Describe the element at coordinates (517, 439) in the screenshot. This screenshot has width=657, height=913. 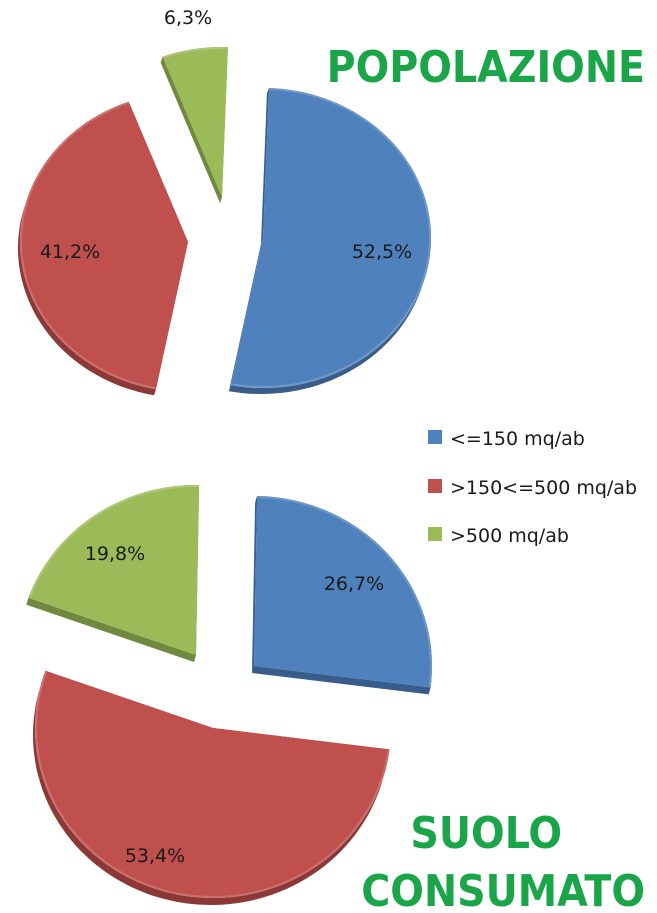
I see `legend-label-le-150: <=150 mq/ab` at that location.